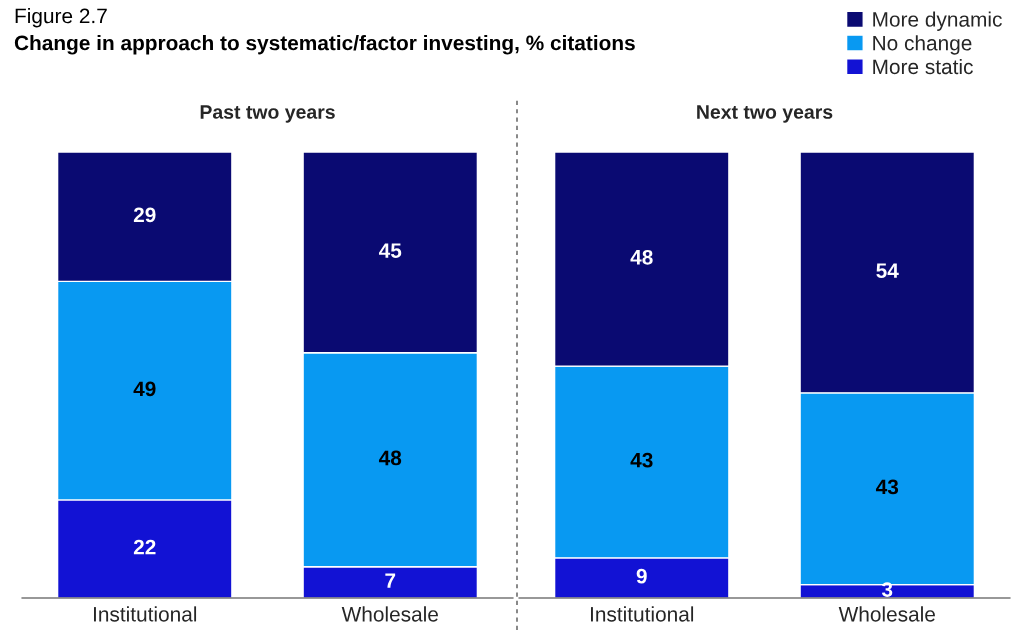 This screenshot has width=1017, height=637. I want to click on chart-title: Past two years, so click(267, 114).